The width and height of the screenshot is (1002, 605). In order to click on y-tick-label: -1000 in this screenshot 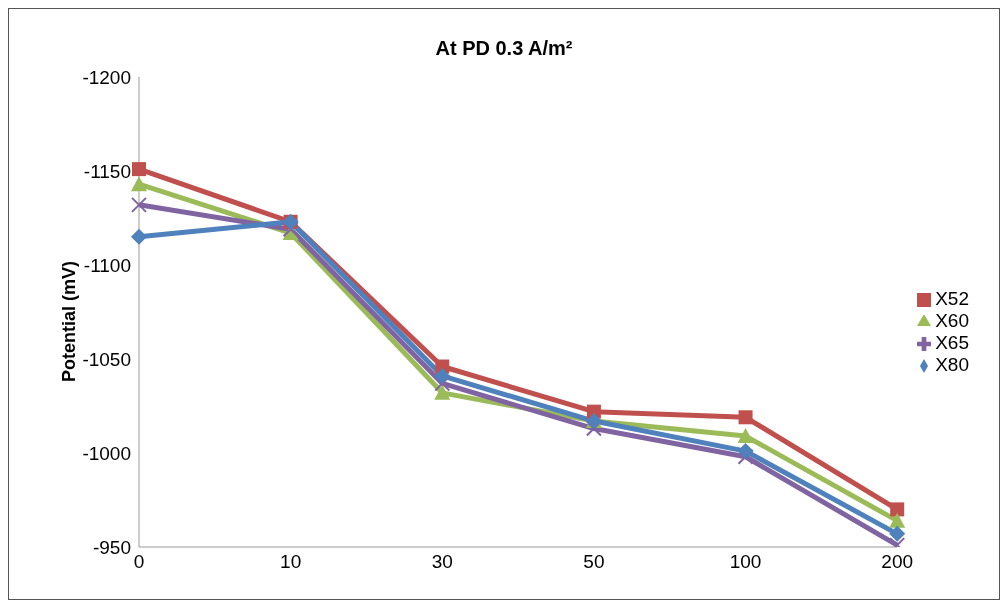, I will do `click(106, 453)`.